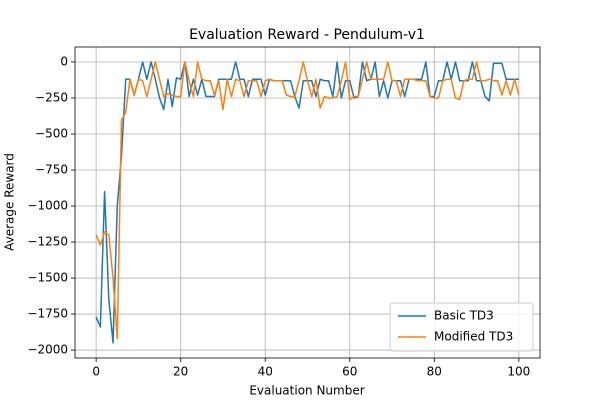 Image resolution: width=600 pixels, height=400 pixels. What do you see at coordinates (473, 337) in the screenshot?
I see `legend-label: Modified TD3` at bounding box center [473, 337].